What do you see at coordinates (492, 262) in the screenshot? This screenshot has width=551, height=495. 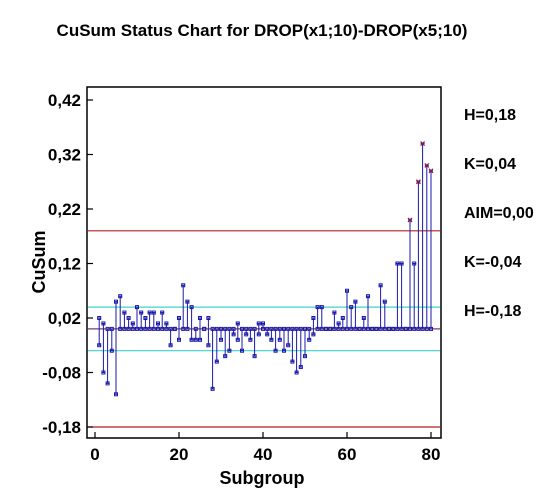 I see `reference-line-label: K=-0,04` at bounding box center [492, 262].